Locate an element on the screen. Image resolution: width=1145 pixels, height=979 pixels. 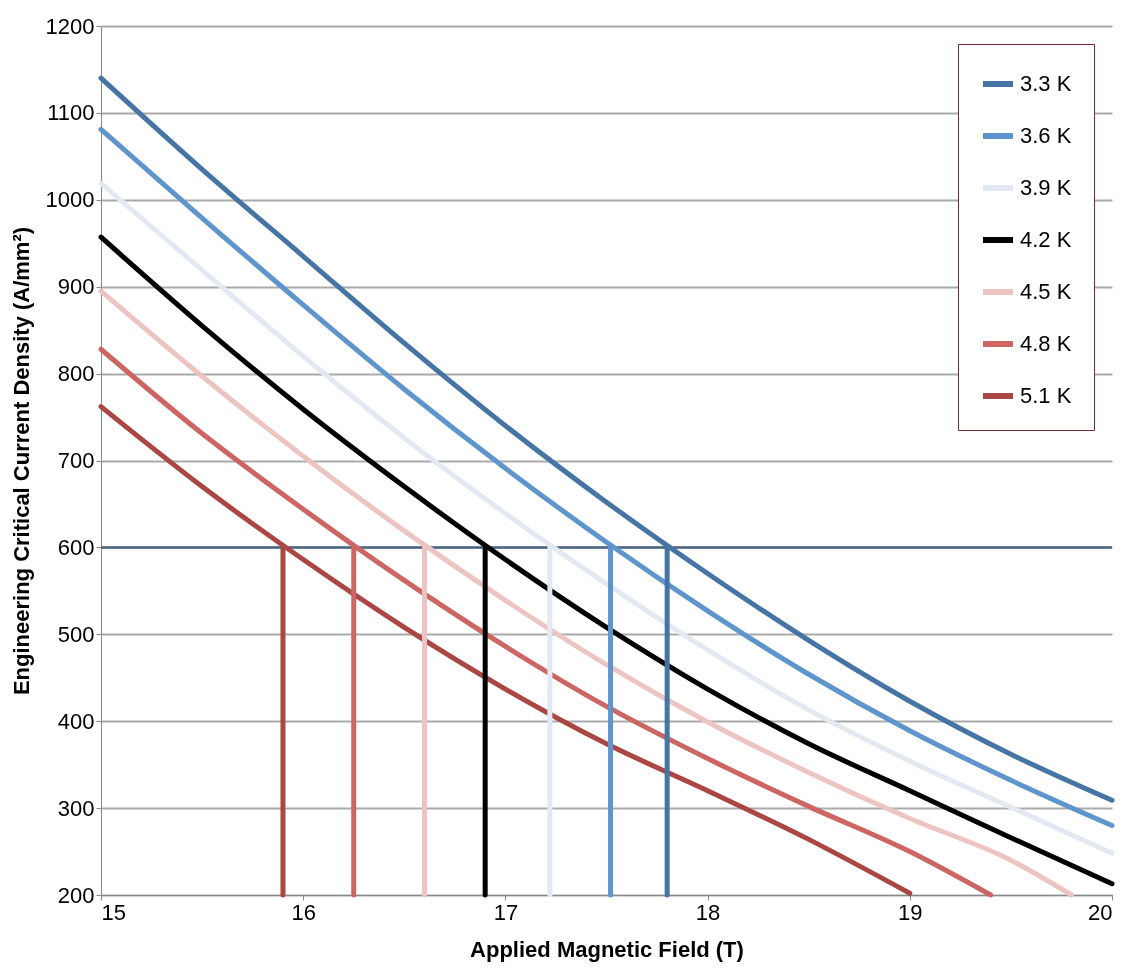
y-tick-label: 1000 is located at coordinates (70, 200).